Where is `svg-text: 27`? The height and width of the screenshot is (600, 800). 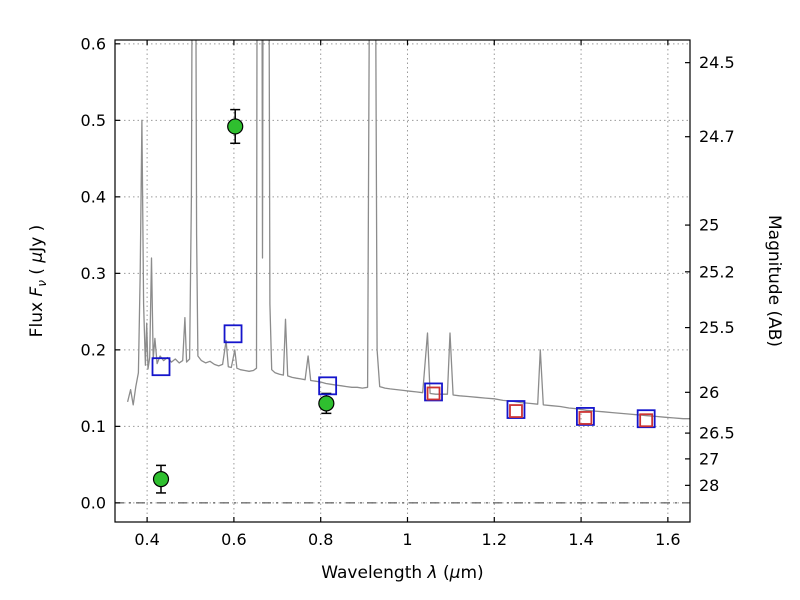 svg-text: 27 is located at coordinates (709, 458).